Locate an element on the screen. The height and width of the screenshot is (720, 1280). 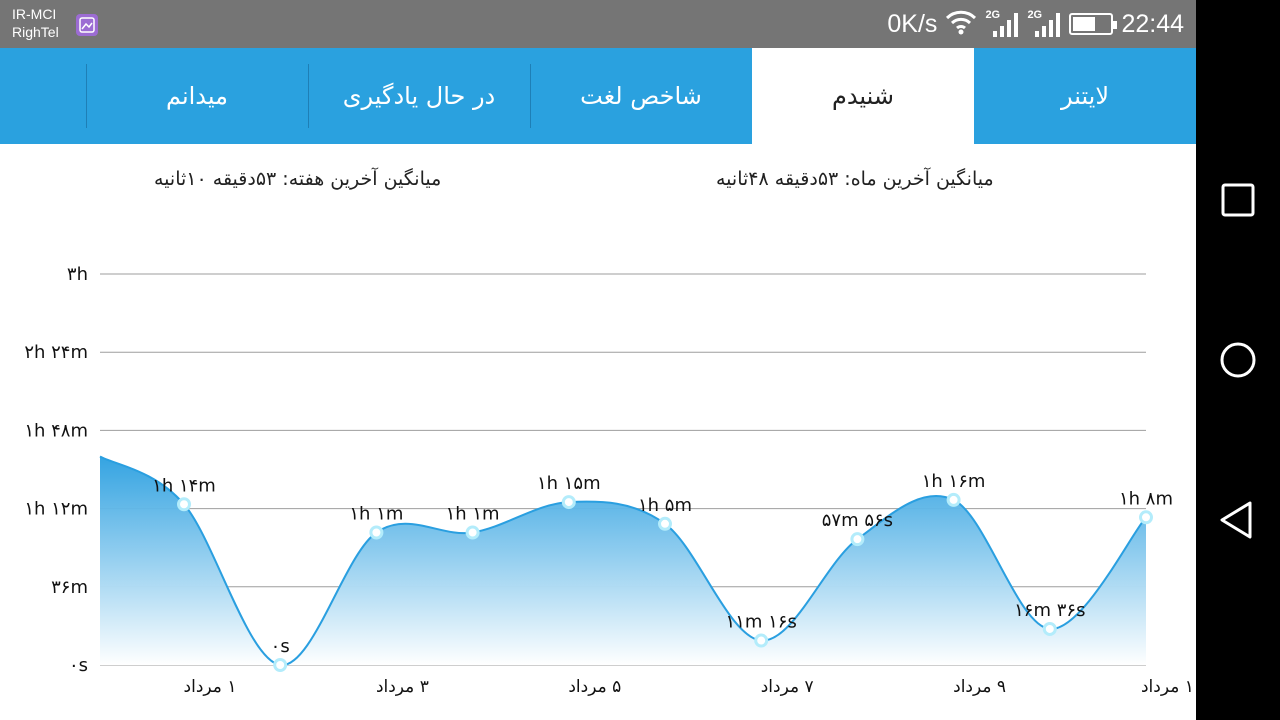
back-button is located at coordinates (1238, 520).